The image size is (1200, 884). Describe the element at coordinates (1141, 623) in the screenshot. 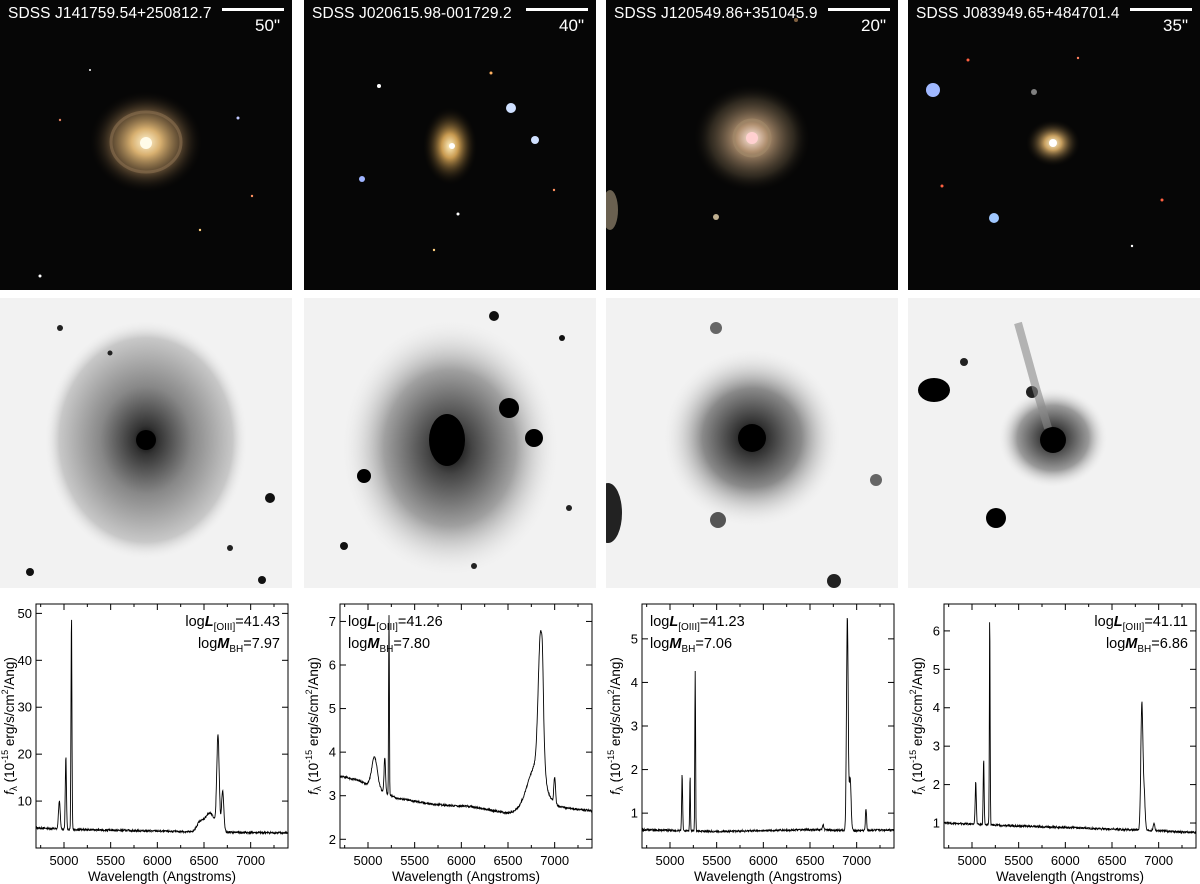

I see `oiii-luminosity-annotation: logL[OIII]=41.11` at that location.